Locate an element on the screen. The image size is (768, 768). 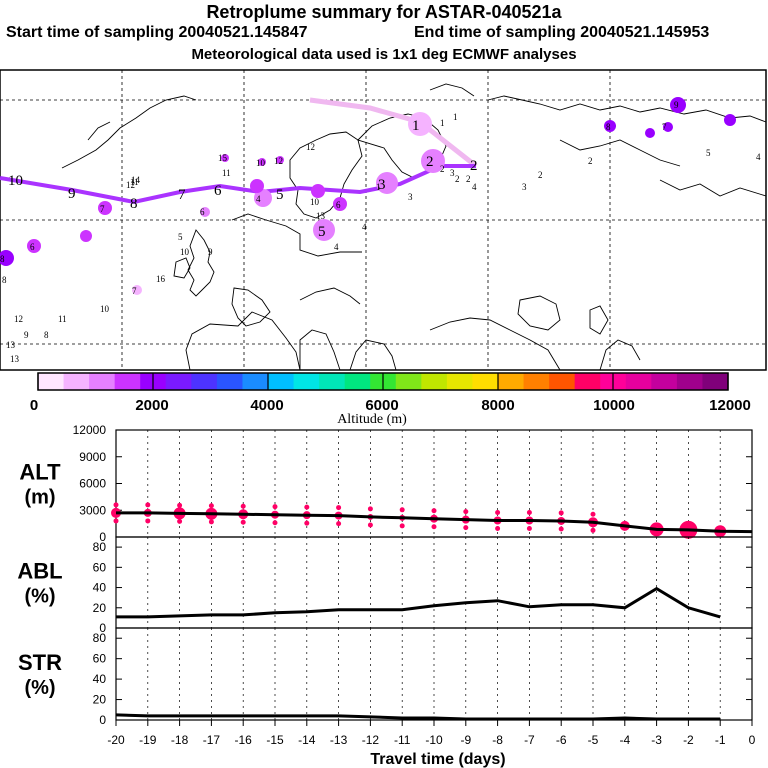
x-tick-label: -19 is located at coordinates (148, 740).